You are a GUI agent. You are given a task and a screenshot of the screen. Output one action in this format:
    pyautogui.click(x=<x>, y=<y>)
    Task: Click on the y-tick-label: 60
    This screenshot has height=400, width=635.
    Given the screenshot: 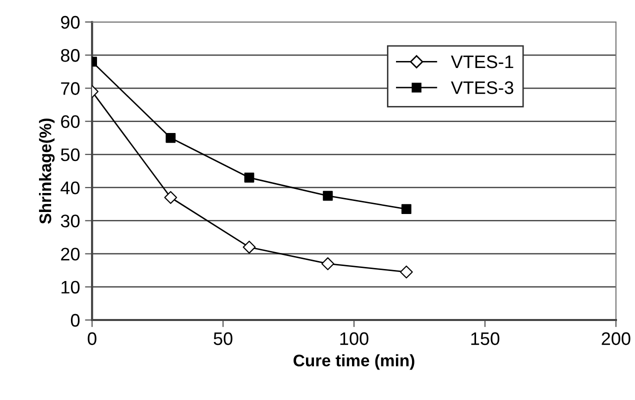 What is the action you would take?
    pyautogui.click(x=70, y=121)
    